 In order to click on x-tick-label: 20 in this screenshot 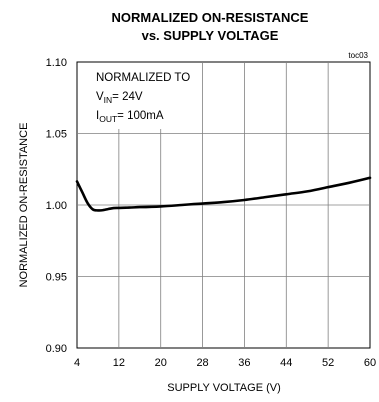, I will do `click(161, 363)`.